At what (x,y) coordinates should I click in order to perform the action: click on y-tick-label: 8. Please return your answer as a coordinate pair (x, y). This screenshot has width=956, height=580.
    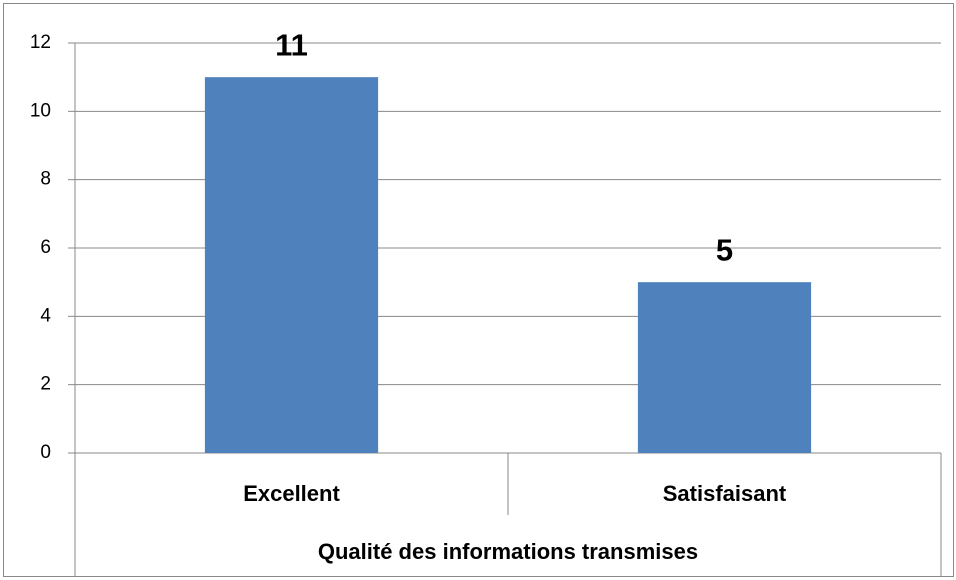
    Looking at the image, I should click on (45, 179).